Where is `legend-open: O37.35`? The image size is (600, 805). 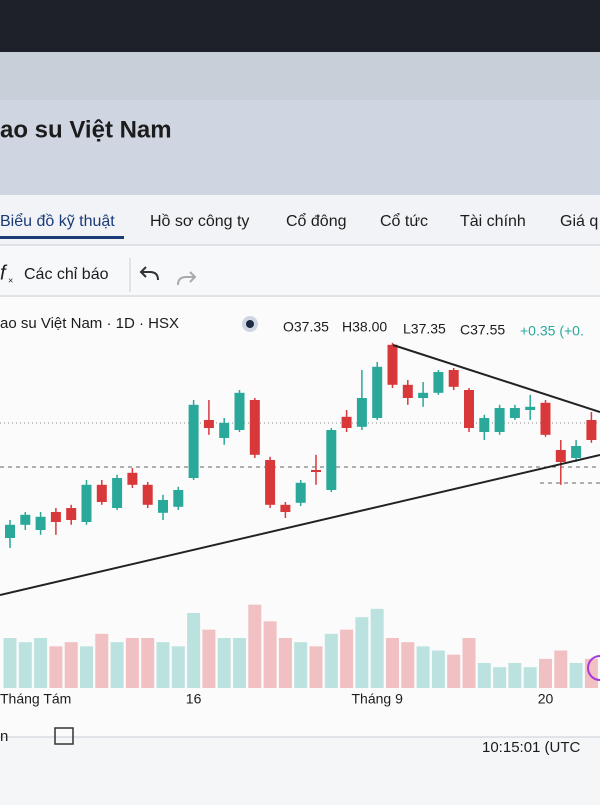
legend-open: O37.35 is located at coordinates (306, 327).